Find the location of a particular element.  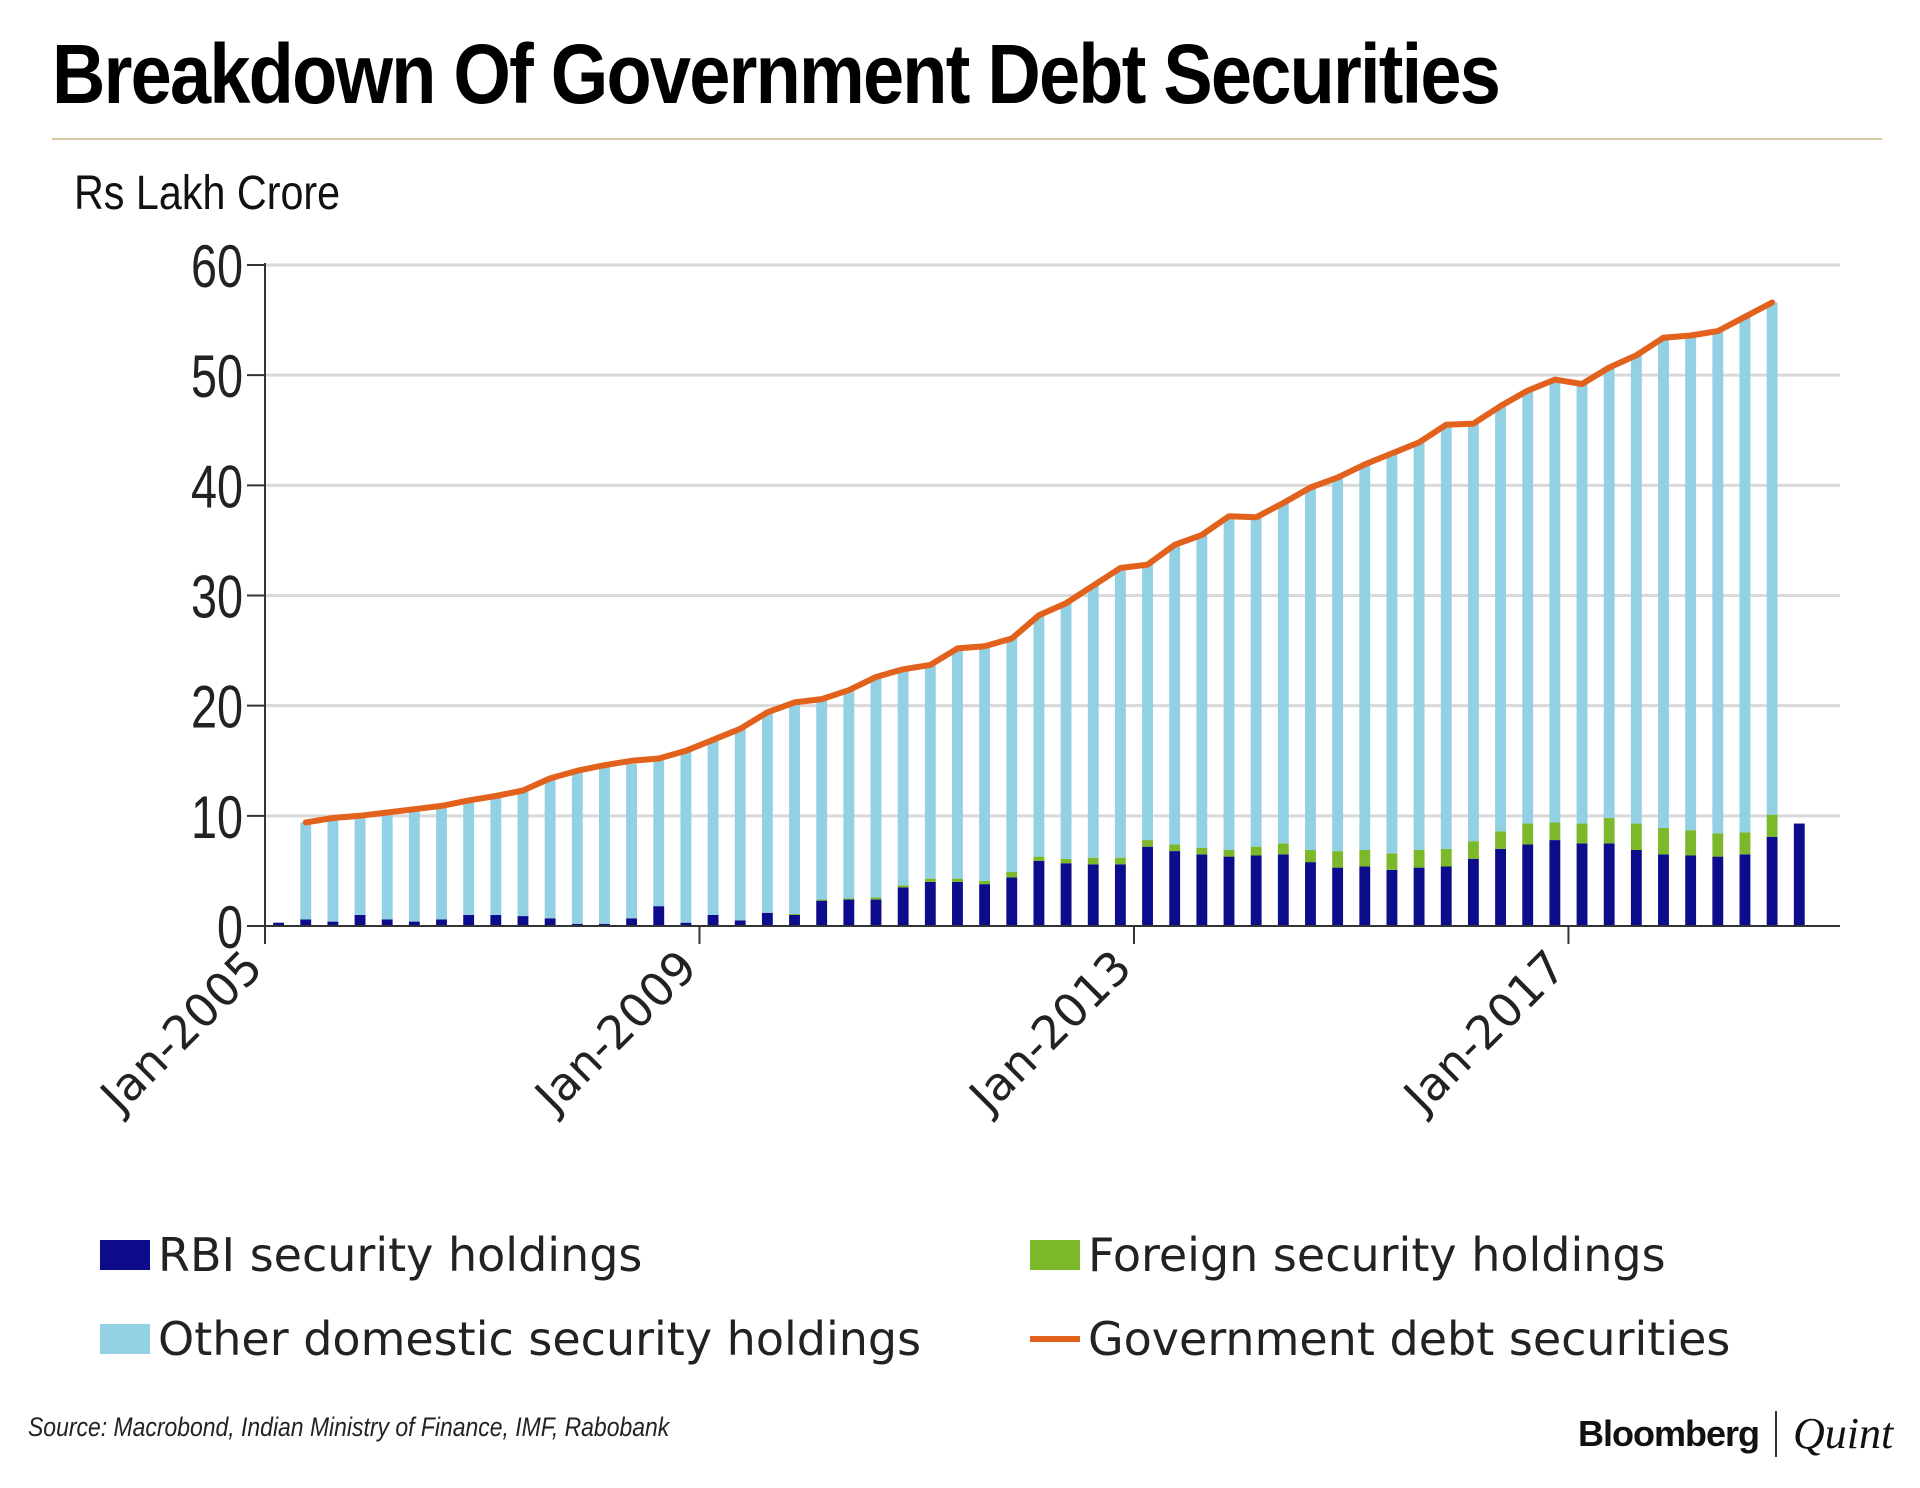

legend-label-rbi: RBI security holdings is located at coordinates (400, 1255).